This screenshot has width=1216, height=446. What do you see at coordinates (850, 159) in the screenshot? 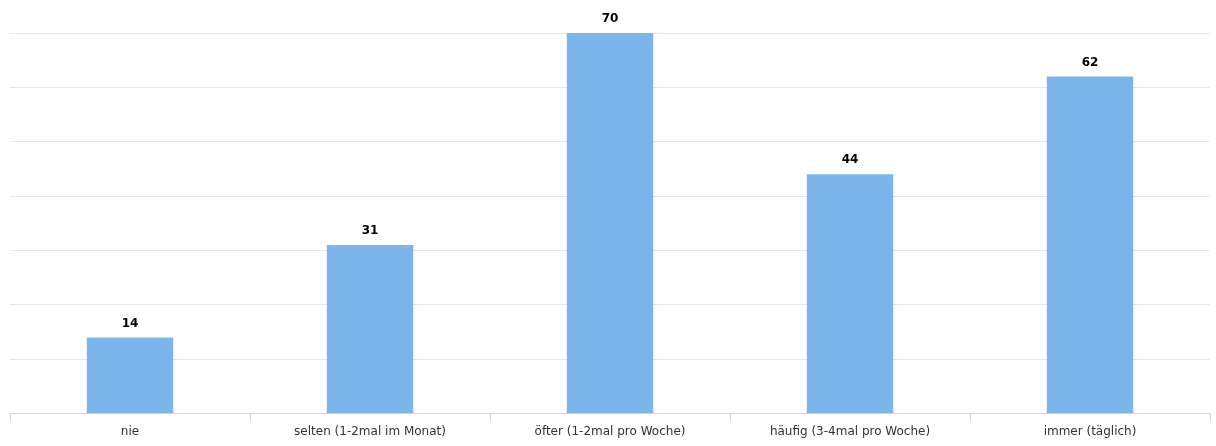
I see `data-label: 44` at bounding box center [850, 159].